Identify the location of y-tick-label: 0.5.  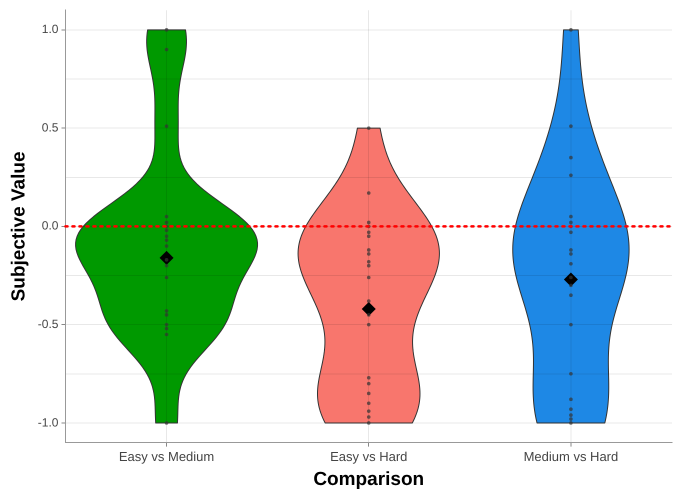
(50, 127).